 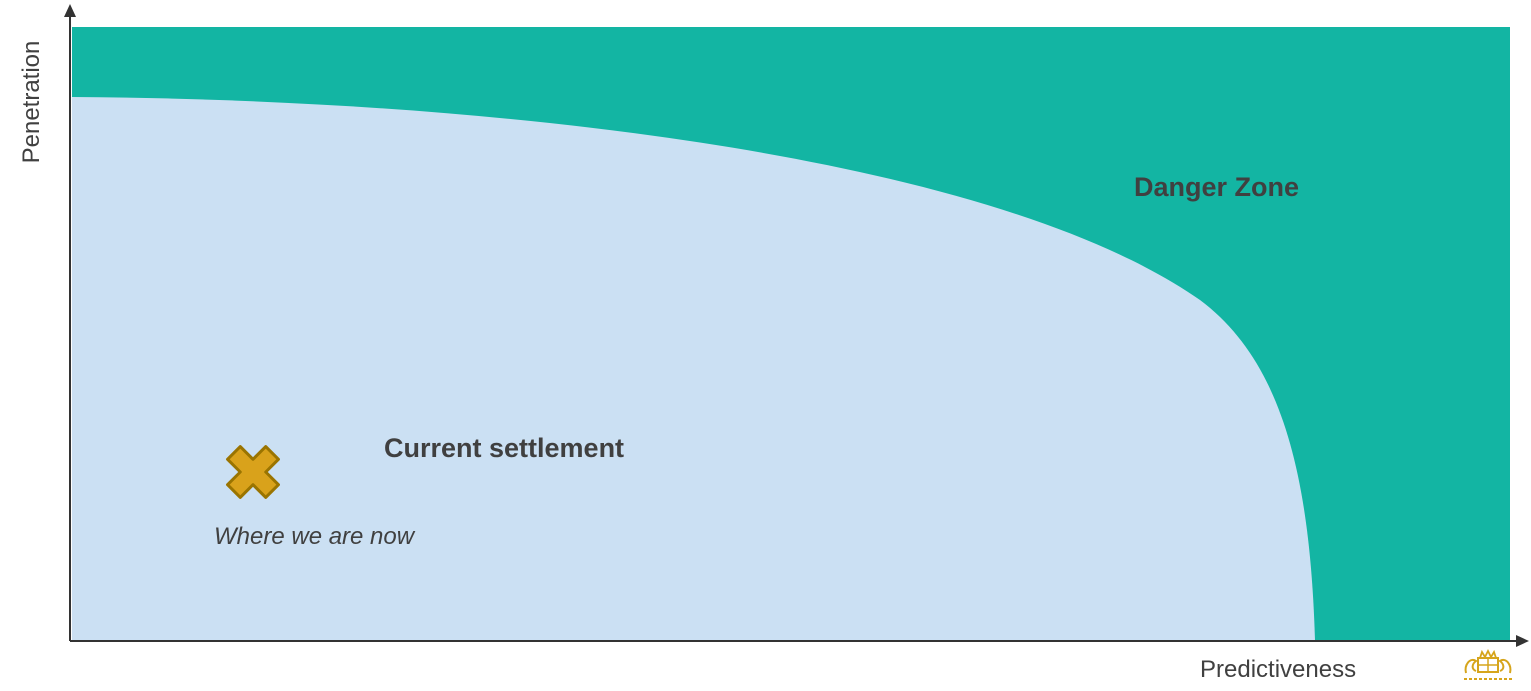 What do you see at coordinates (1522, 641) in the screenshot?
I see `x-axis-arrow-icon` at bounding box center [1522, 641].